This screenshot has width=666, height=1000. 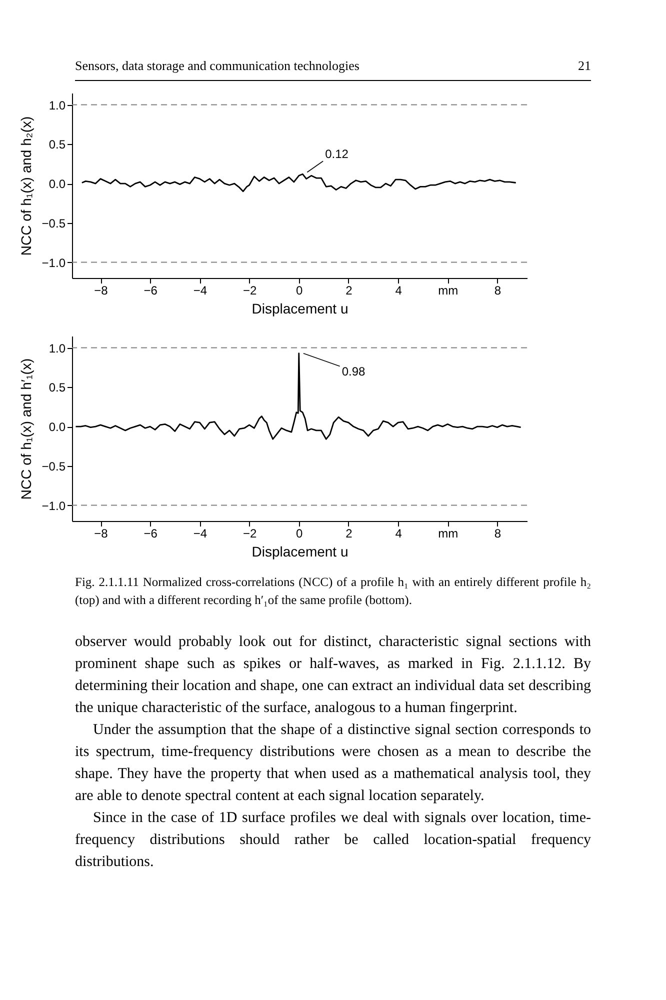 What do you see at coordinates (333, 591) in the screenshot?
I see `caption: Fig. 2.1.1.11 Normalized cross-correlations (NCC) of a profile h₁ with an entirely different profile h₂ (top) and with a different recording h′₁of the same profile (bottom).` at bounding box center [333, 591].